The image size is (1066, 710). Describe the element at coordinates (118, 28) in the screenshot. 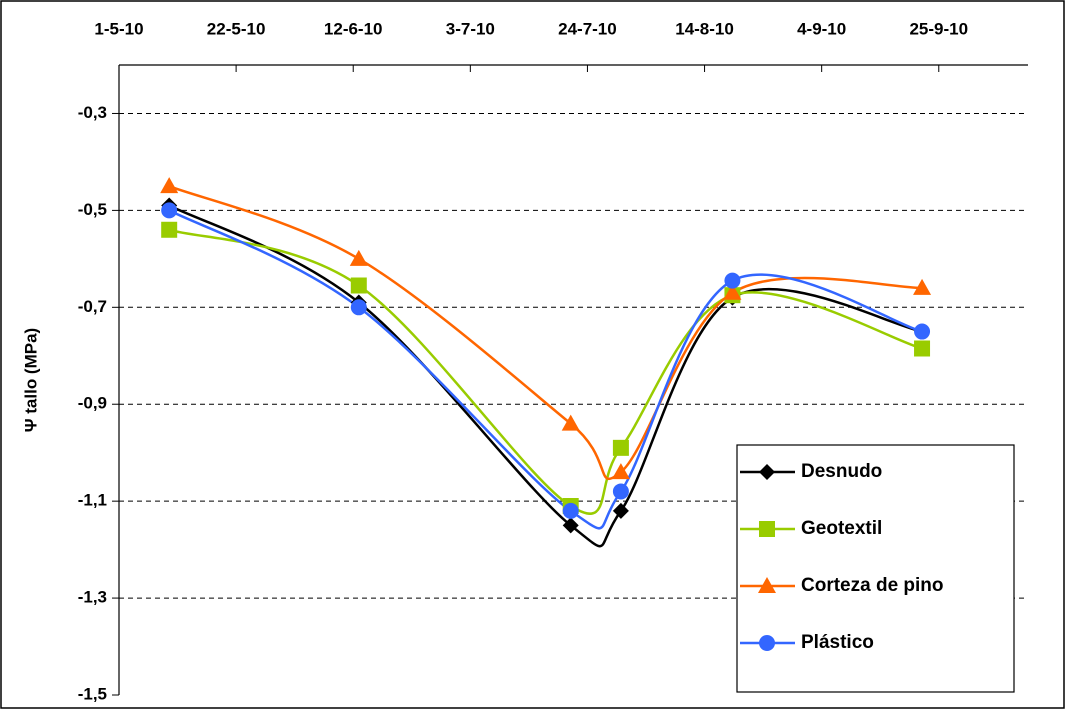

I see `x-tick-label: 1-5-10` at that location.